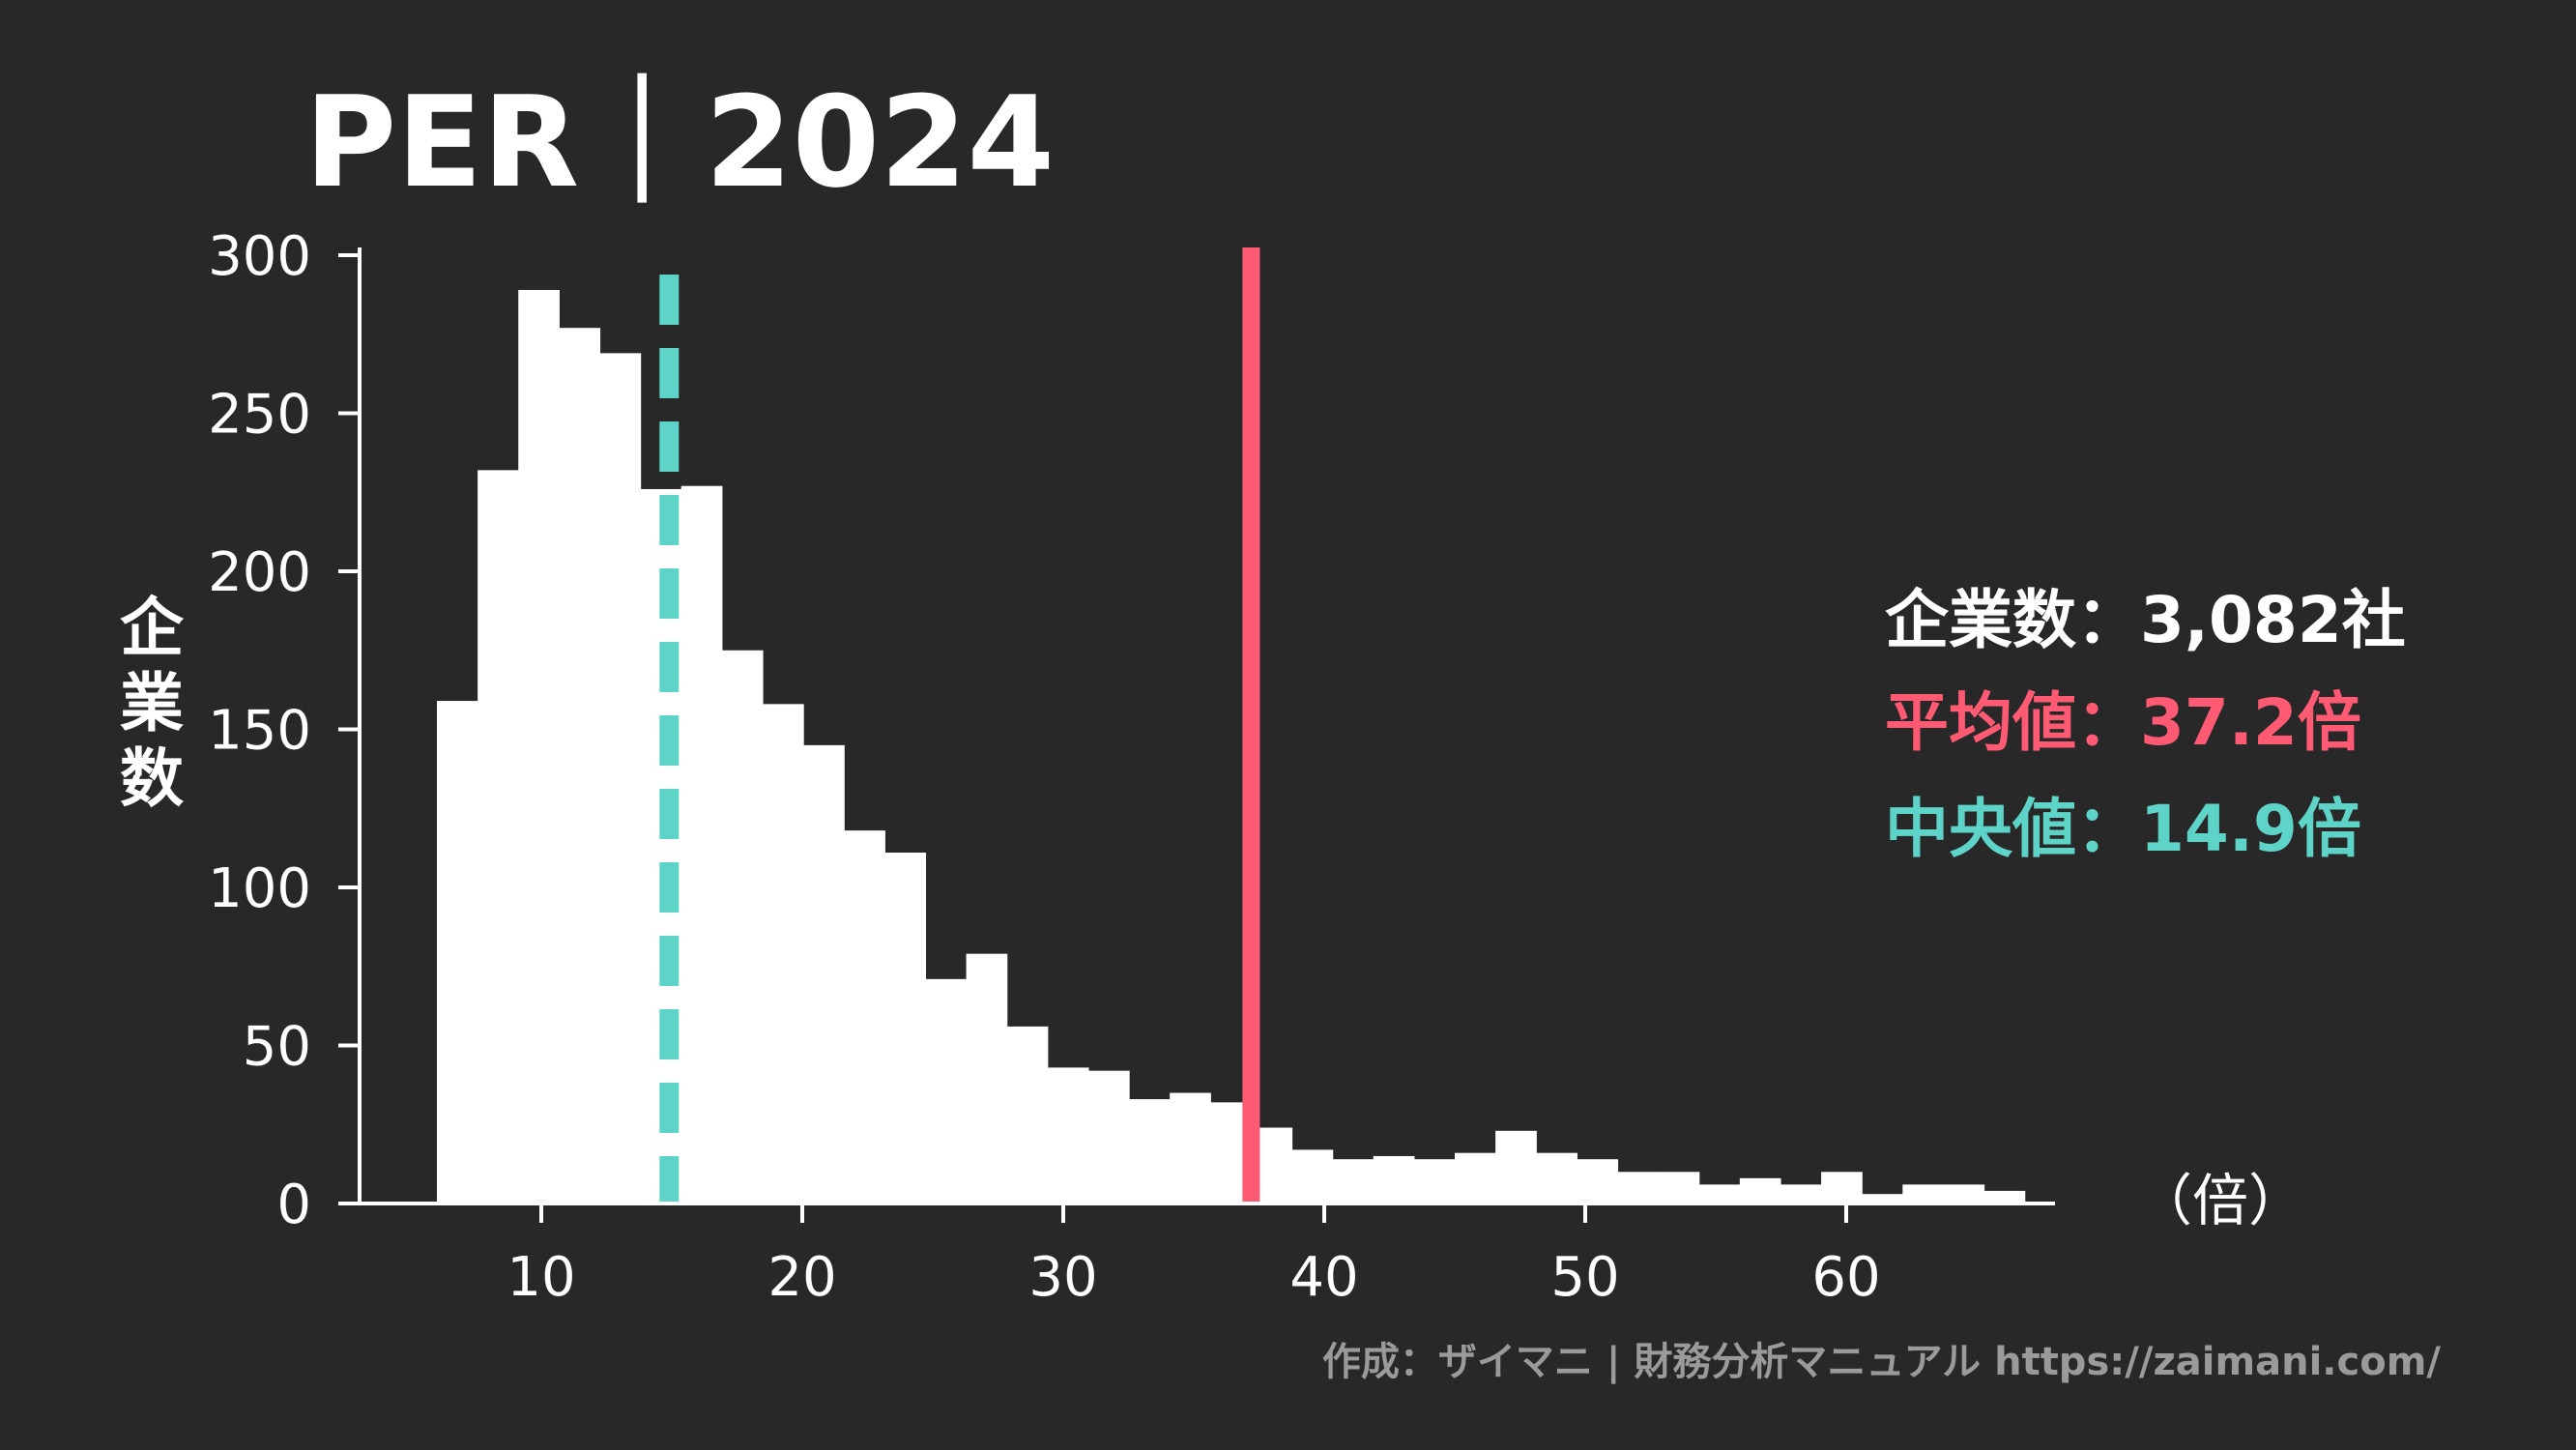 The height and width of the screenshot is (1450, 2576). I want to click on y-axis-label: 企業数, so click(152, 704).